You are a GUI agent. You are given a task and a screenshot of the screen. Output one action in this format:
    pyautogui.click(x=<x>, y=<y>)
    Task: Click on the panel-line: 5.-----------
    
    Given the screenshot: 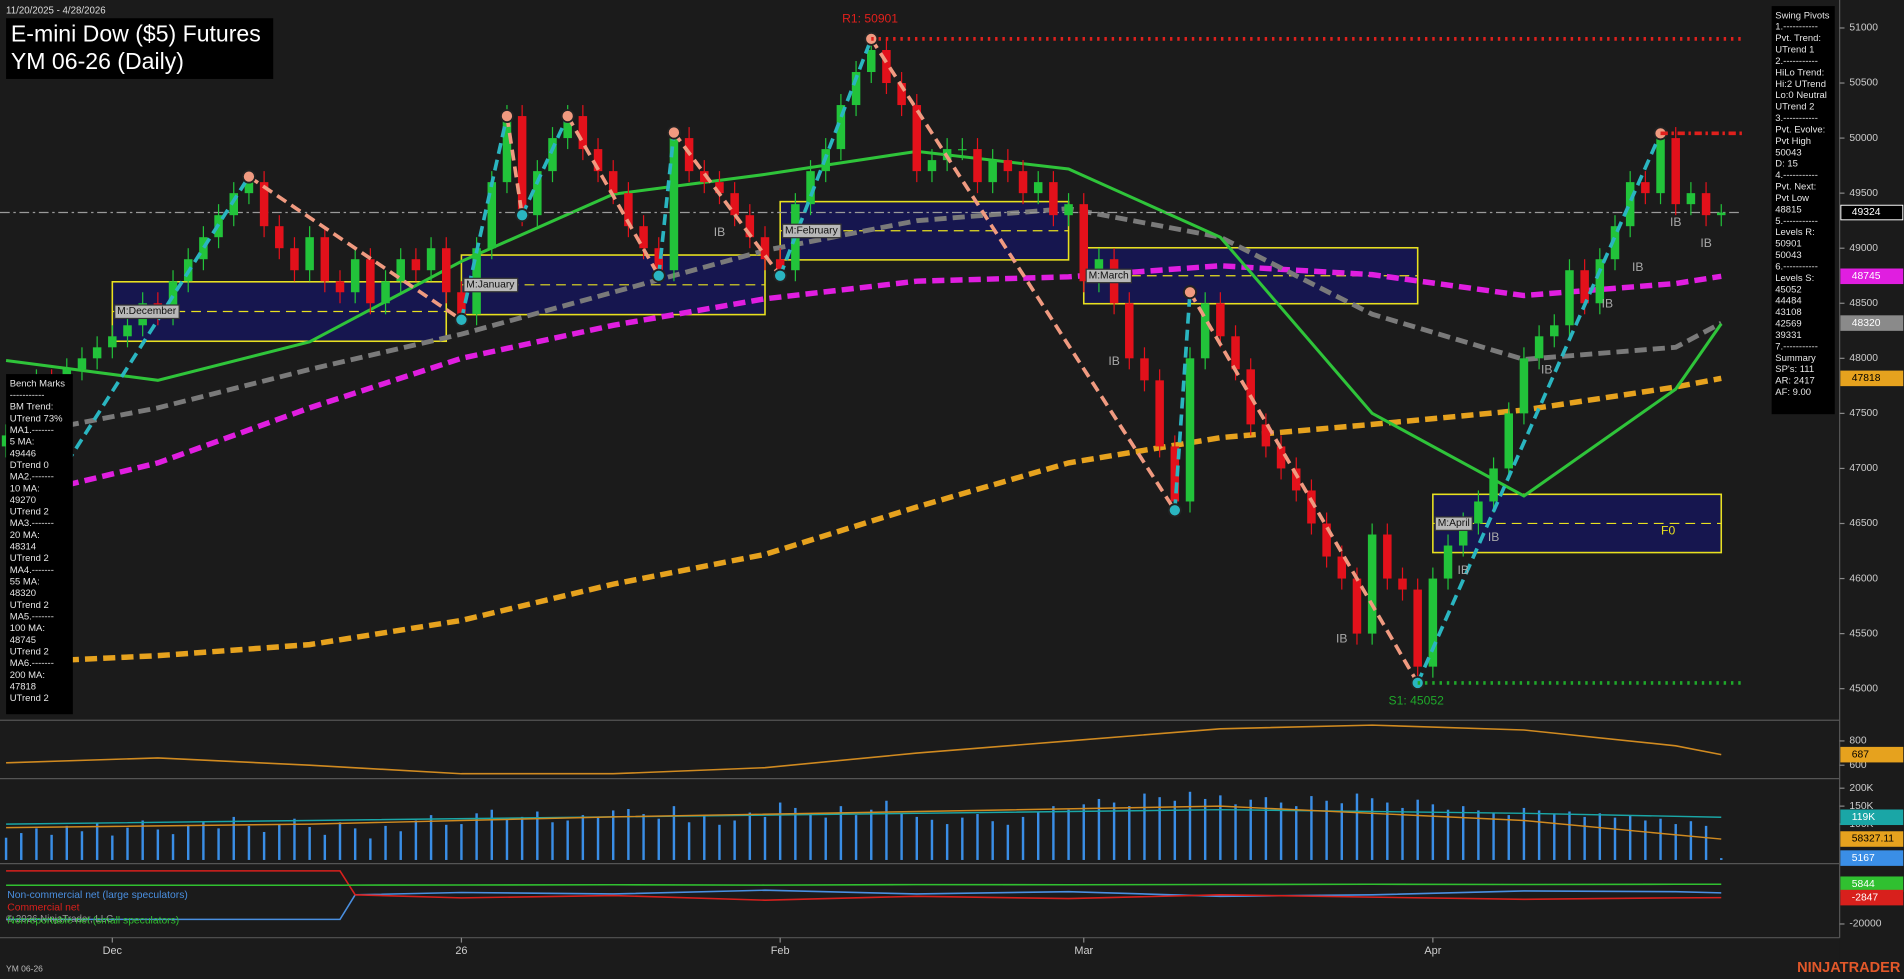 What is the action you would take?
    pyautogui.click(x=1796, y=221)
    